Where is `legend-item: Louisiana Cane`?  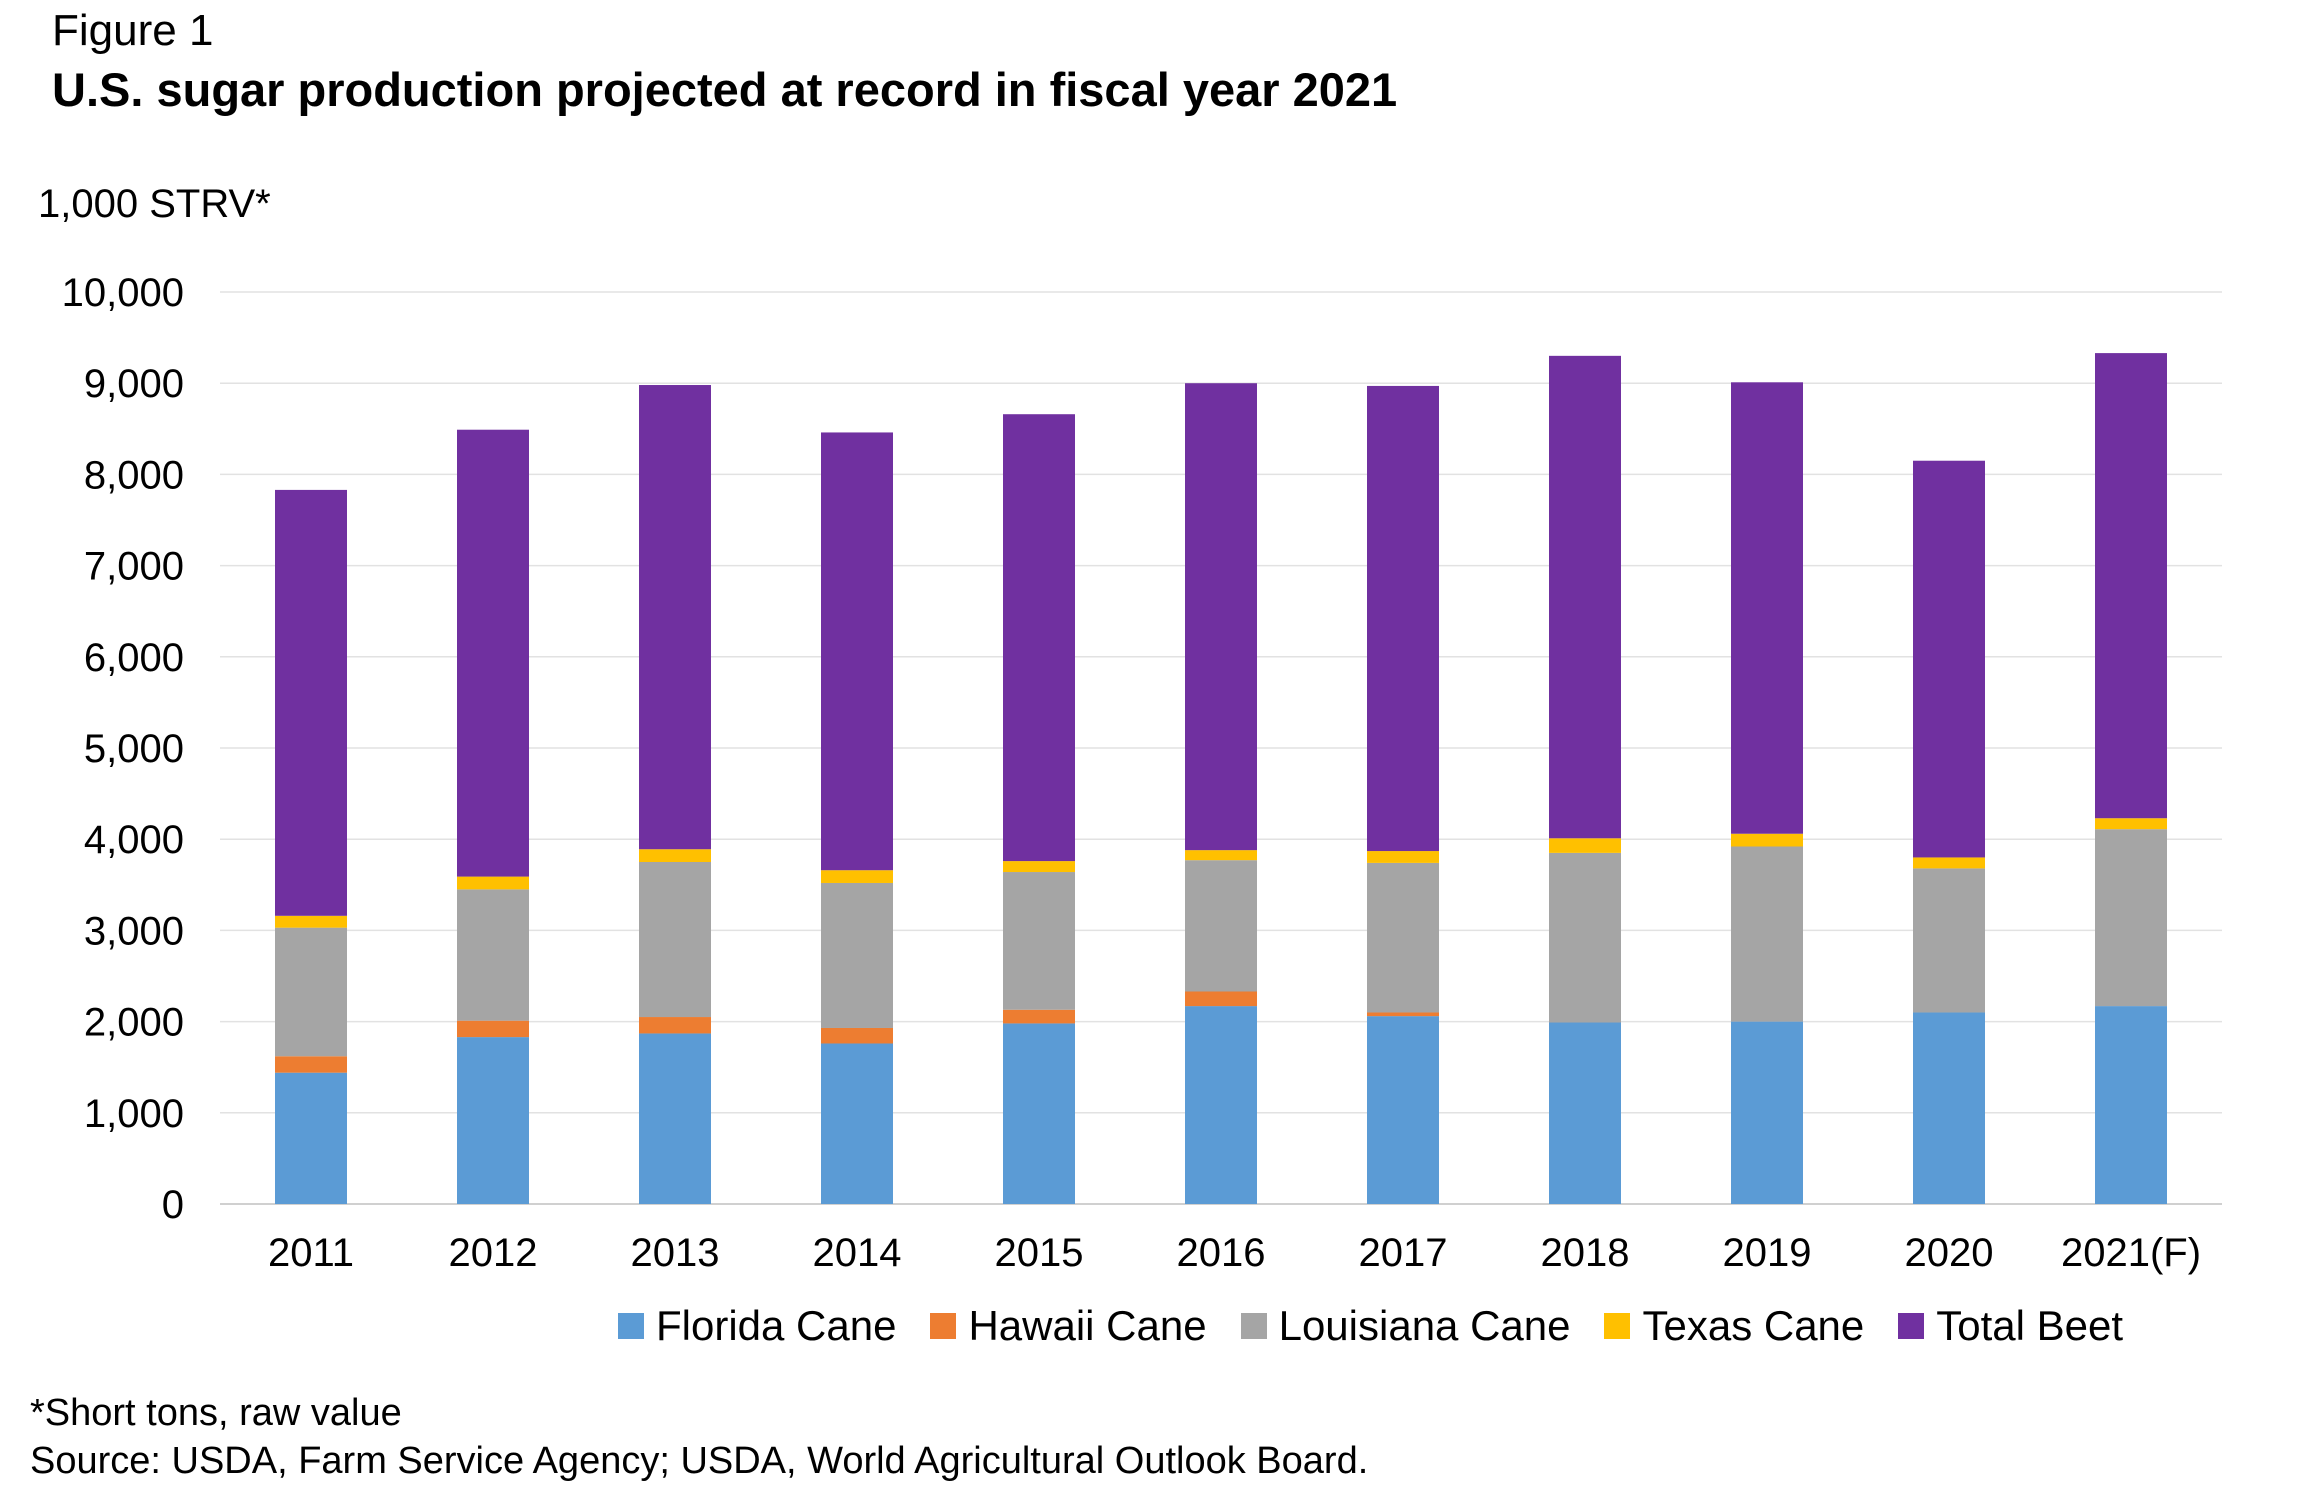 legend-item: Louisiana Cane is located at coordinates (1405, 1326).